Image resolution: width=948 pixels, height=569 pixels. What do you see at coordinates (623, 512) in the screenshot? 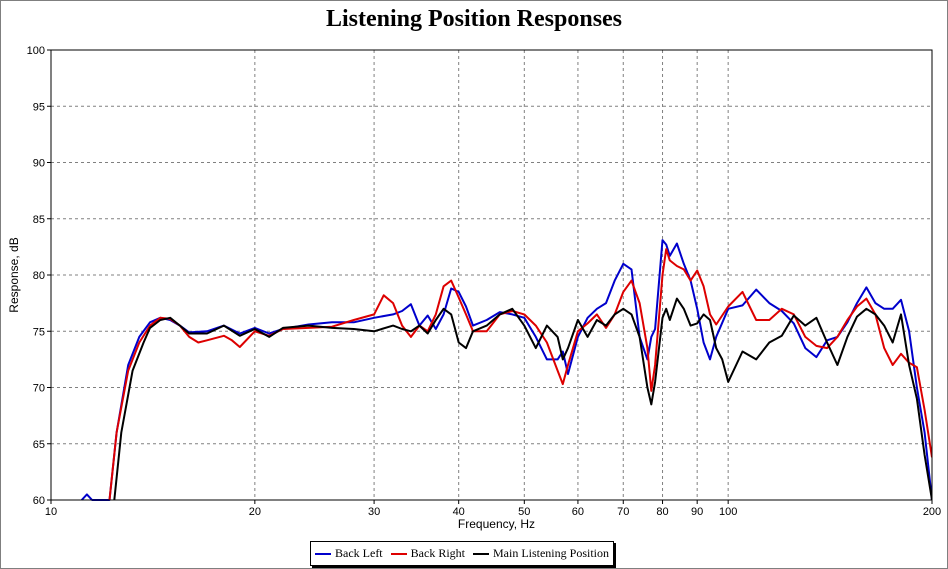
I see `x-tick-label-70: 70` at bounding box center [623, 512].